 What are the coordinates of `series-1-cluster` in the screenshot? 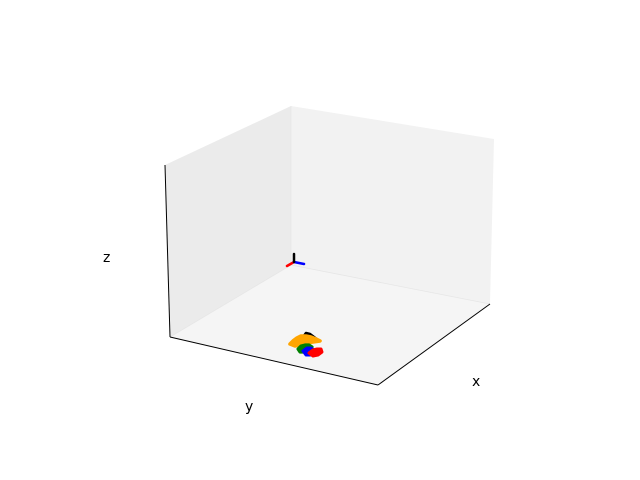 It's located at (305, 341).